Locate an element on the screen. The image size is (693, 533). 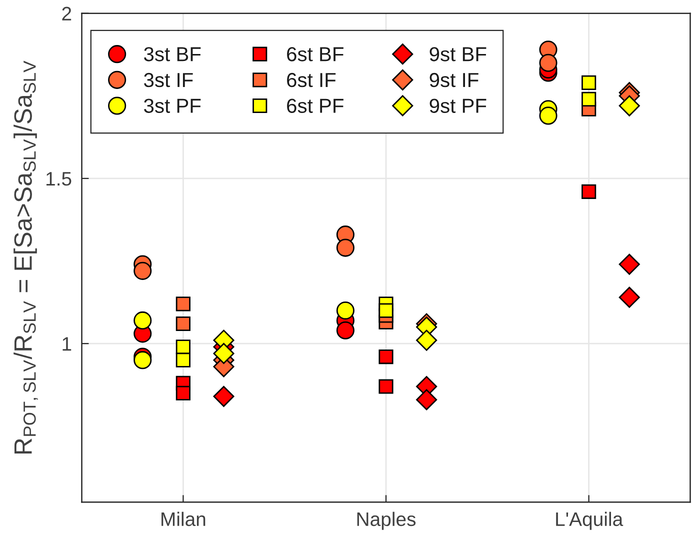
legend-label: 3st PF is located at coordinates (172, 105).